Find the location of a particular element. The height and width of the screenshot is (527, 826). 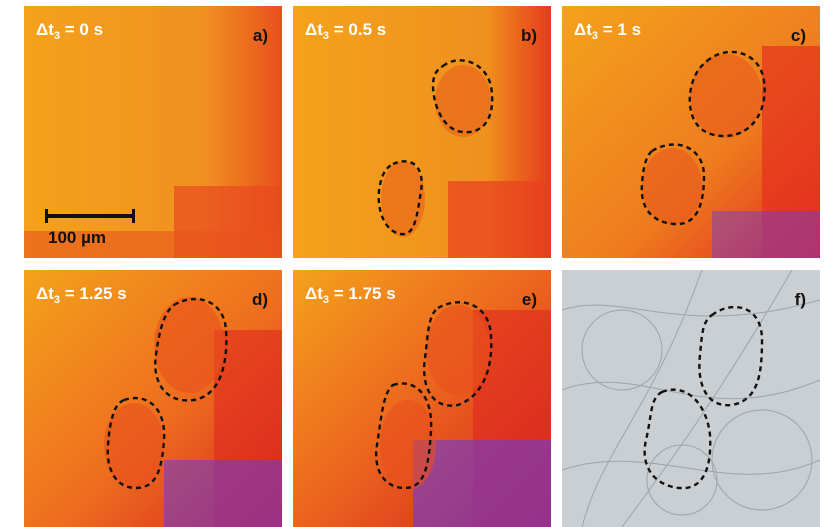

scale-bar is located at coordinates (90, 216).